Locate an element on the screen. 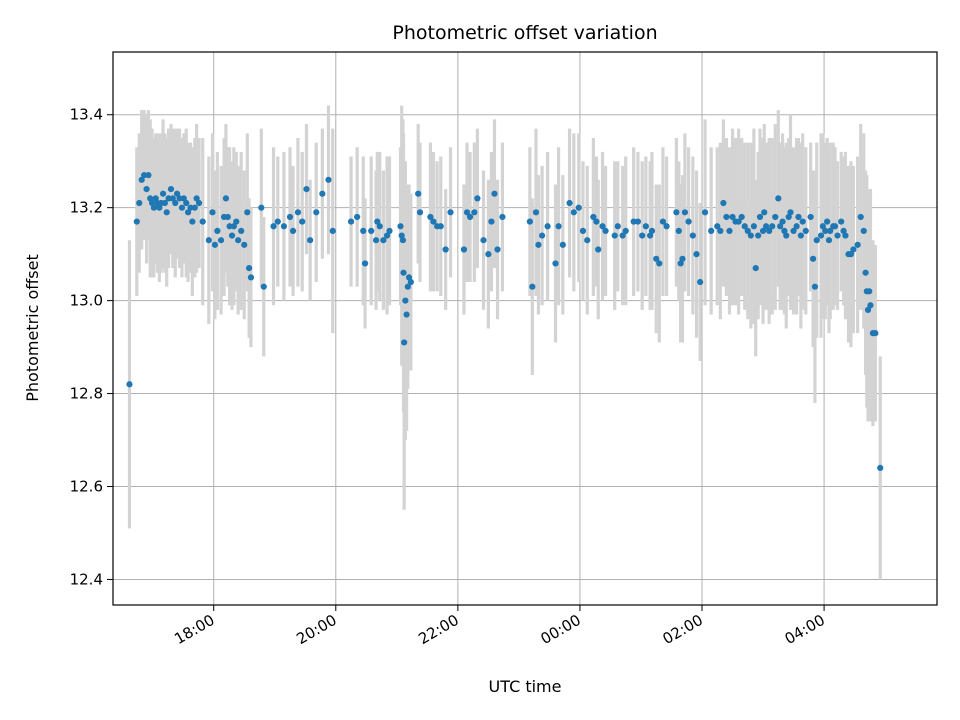 The image size is (960, 720). chart-title: Photometric offset variation is located at coordinates (524, 33).